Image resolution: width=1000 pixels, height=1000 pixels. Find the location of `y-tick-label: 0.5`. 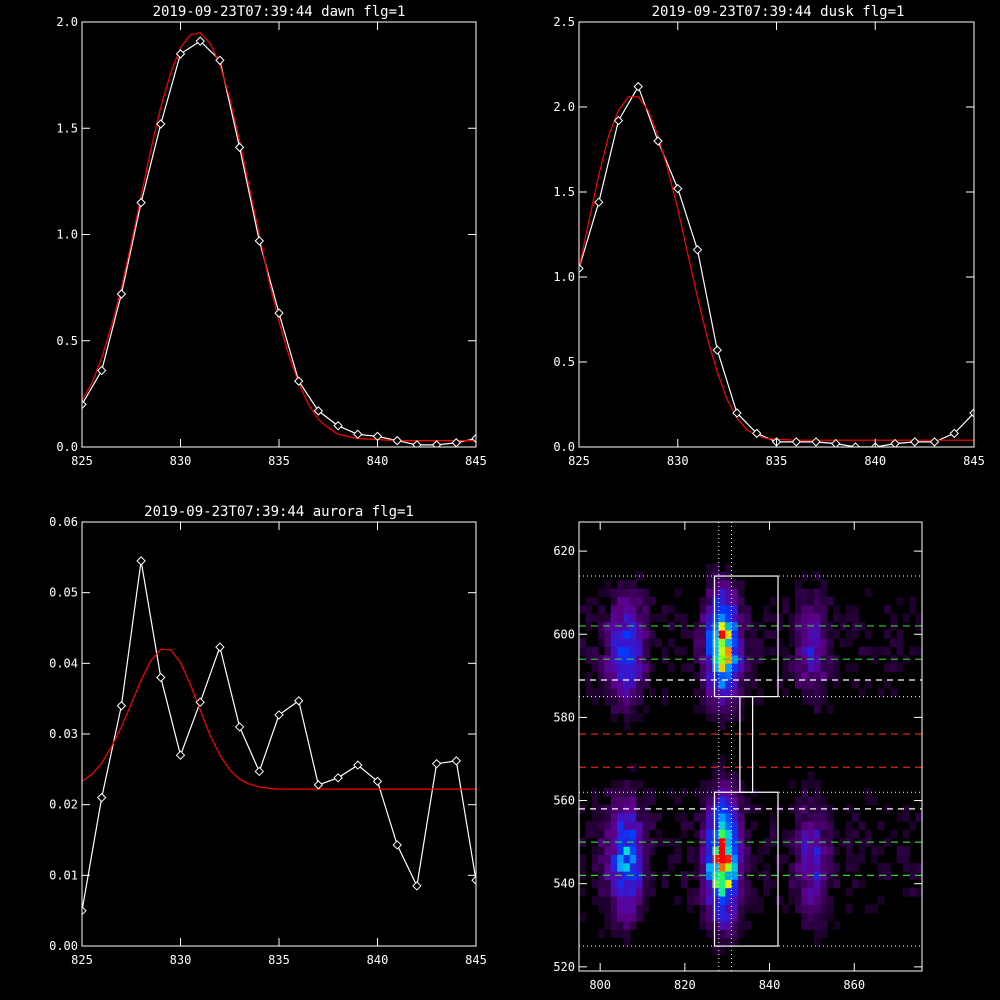

y-tick-label: 0.5 is located at coordinates (67, 341).